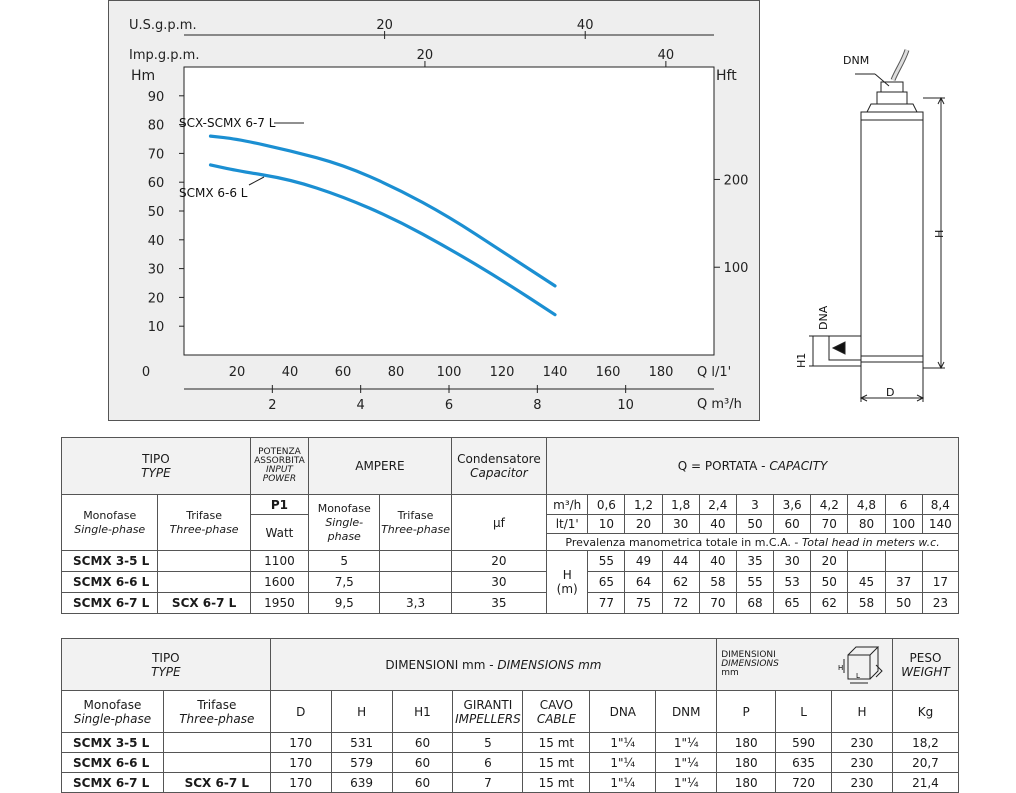 The width and height of the screenshot is (1016, 793). What do you see at coordinates (643, 524) in the screenshot?
I see `q-lt-1: 20` at bounding box center [643, 524].